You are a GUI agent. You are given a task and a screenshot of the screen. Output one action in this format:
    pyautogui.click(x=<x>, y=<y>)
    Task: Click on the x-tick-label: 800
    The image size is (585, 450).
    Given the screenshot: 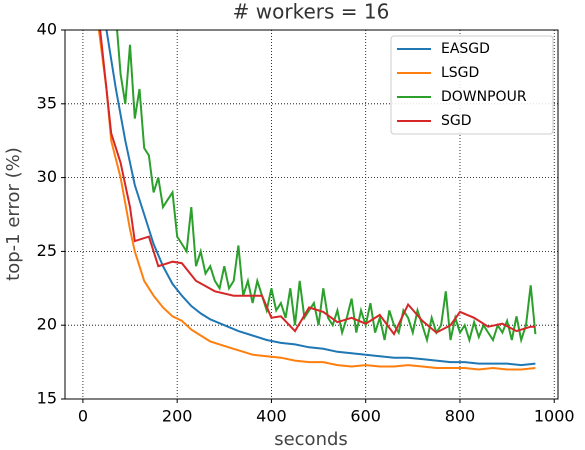 What is the action you would take?
    pyautogui.click(x=460, y=416)
    